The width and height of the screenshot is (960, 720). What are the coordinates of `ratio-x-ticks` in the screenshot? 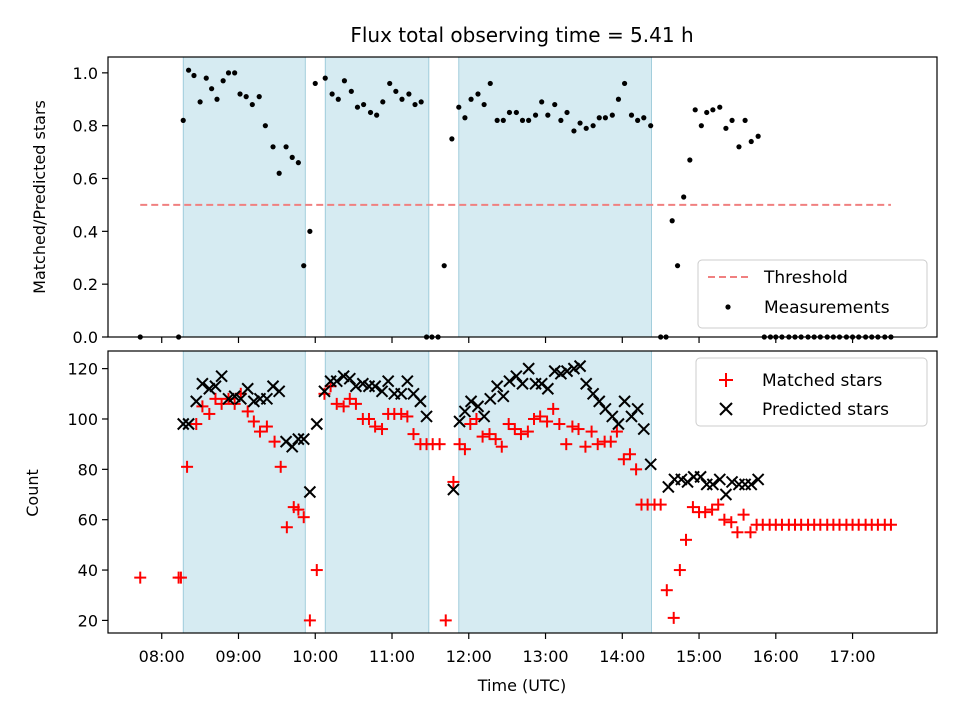 It's located at (507, 340).